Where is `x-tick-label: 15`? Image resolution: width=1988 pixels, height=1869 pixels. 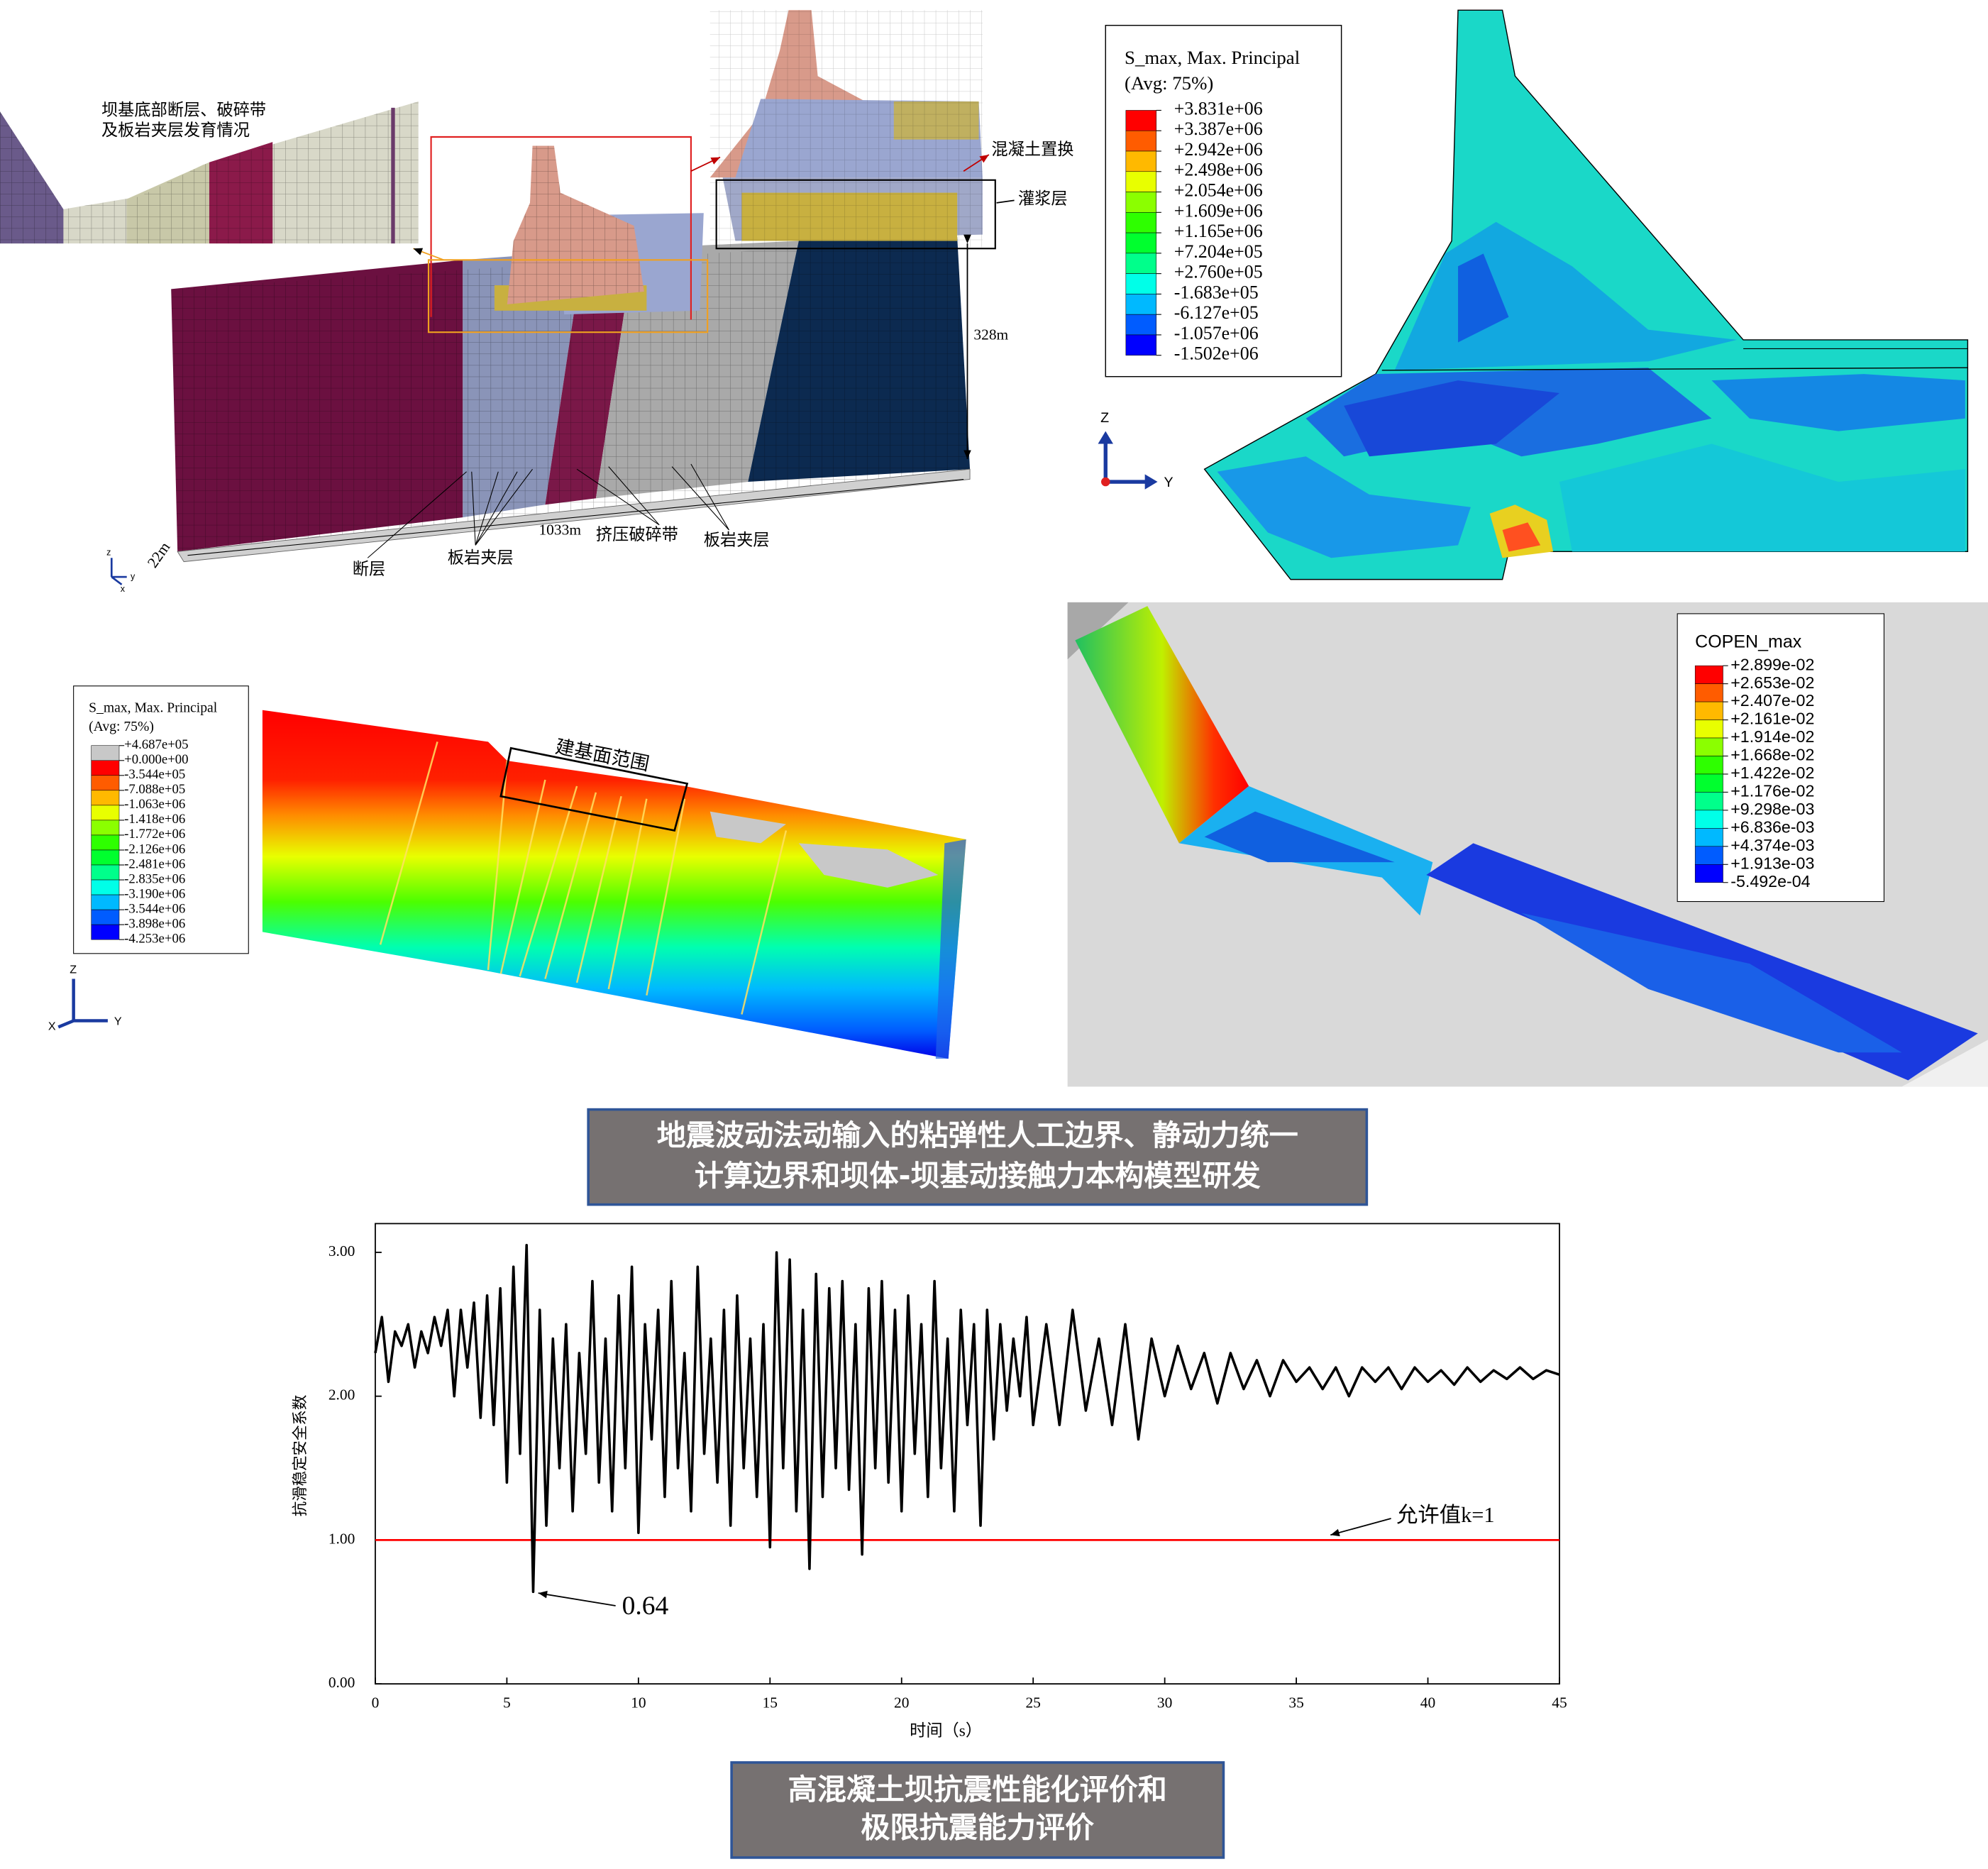 x-tick-label: 15 is located at coordinates (770, 1702).